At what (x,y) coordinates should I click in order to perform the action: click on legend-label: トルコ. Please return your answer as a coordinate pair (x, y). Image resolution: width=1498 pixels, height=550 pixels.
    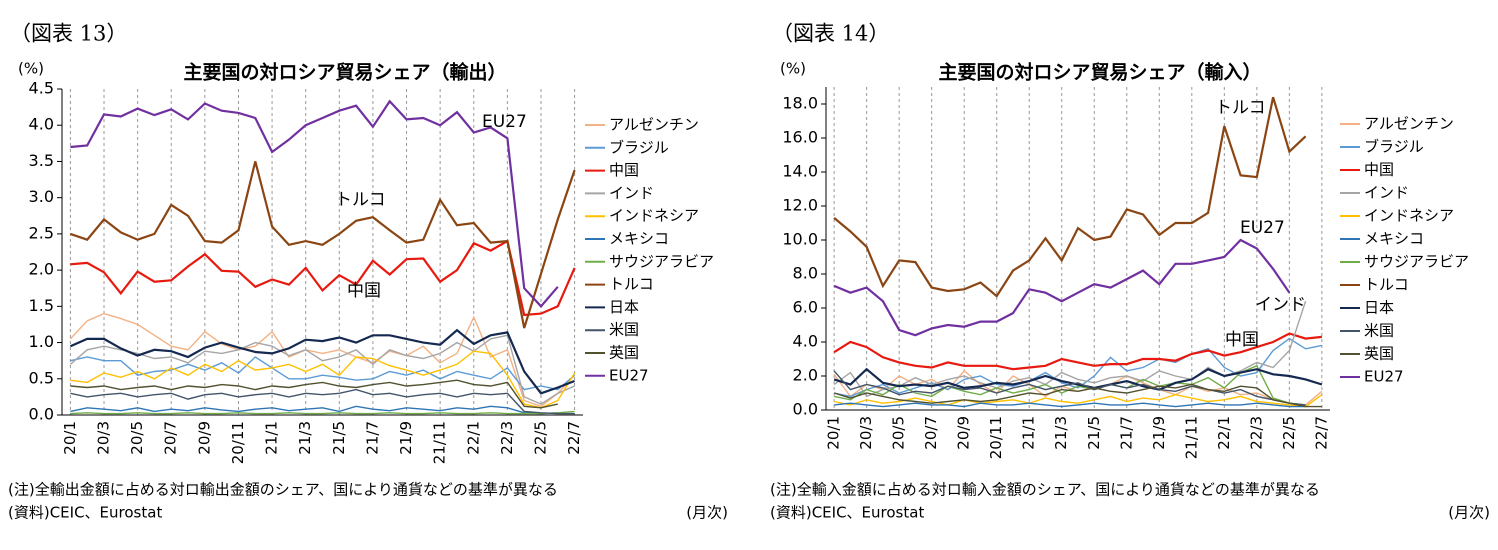
    Looking at the image, I should click on (631, 284).